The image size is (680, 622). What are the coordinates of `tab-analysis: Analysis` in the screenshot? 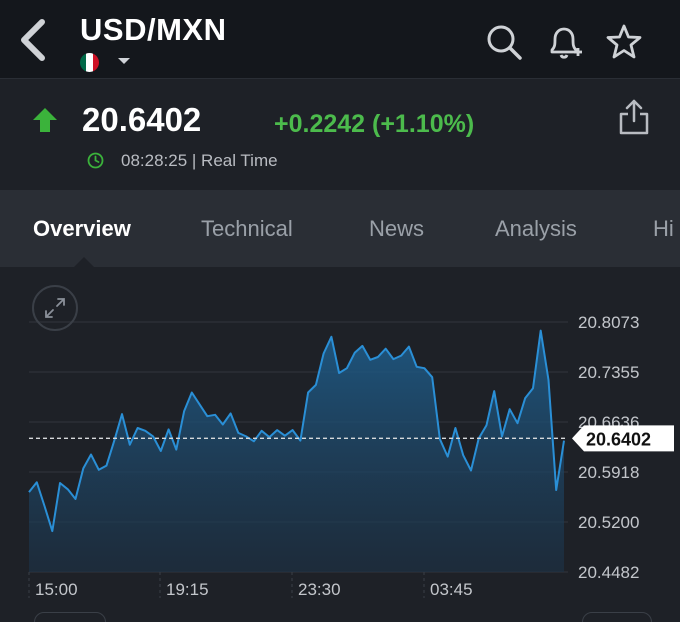 It's located at (536, 228).